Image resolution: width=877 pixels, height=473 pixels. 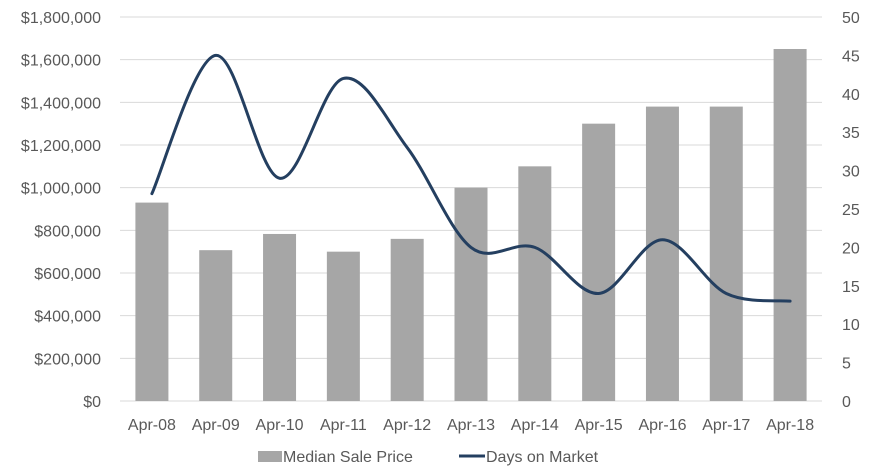 I want to click on y-right-tick-label: 20, so click(x=851, y=248).